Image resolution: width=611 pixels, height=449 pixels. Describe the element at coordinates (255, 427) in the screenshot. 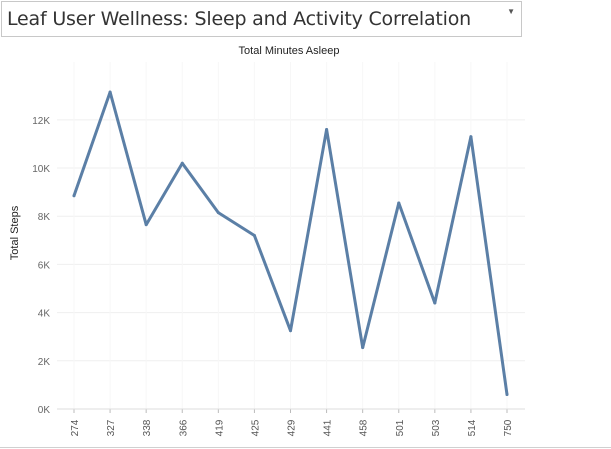

I see `x-tick-label: 425` at that location.